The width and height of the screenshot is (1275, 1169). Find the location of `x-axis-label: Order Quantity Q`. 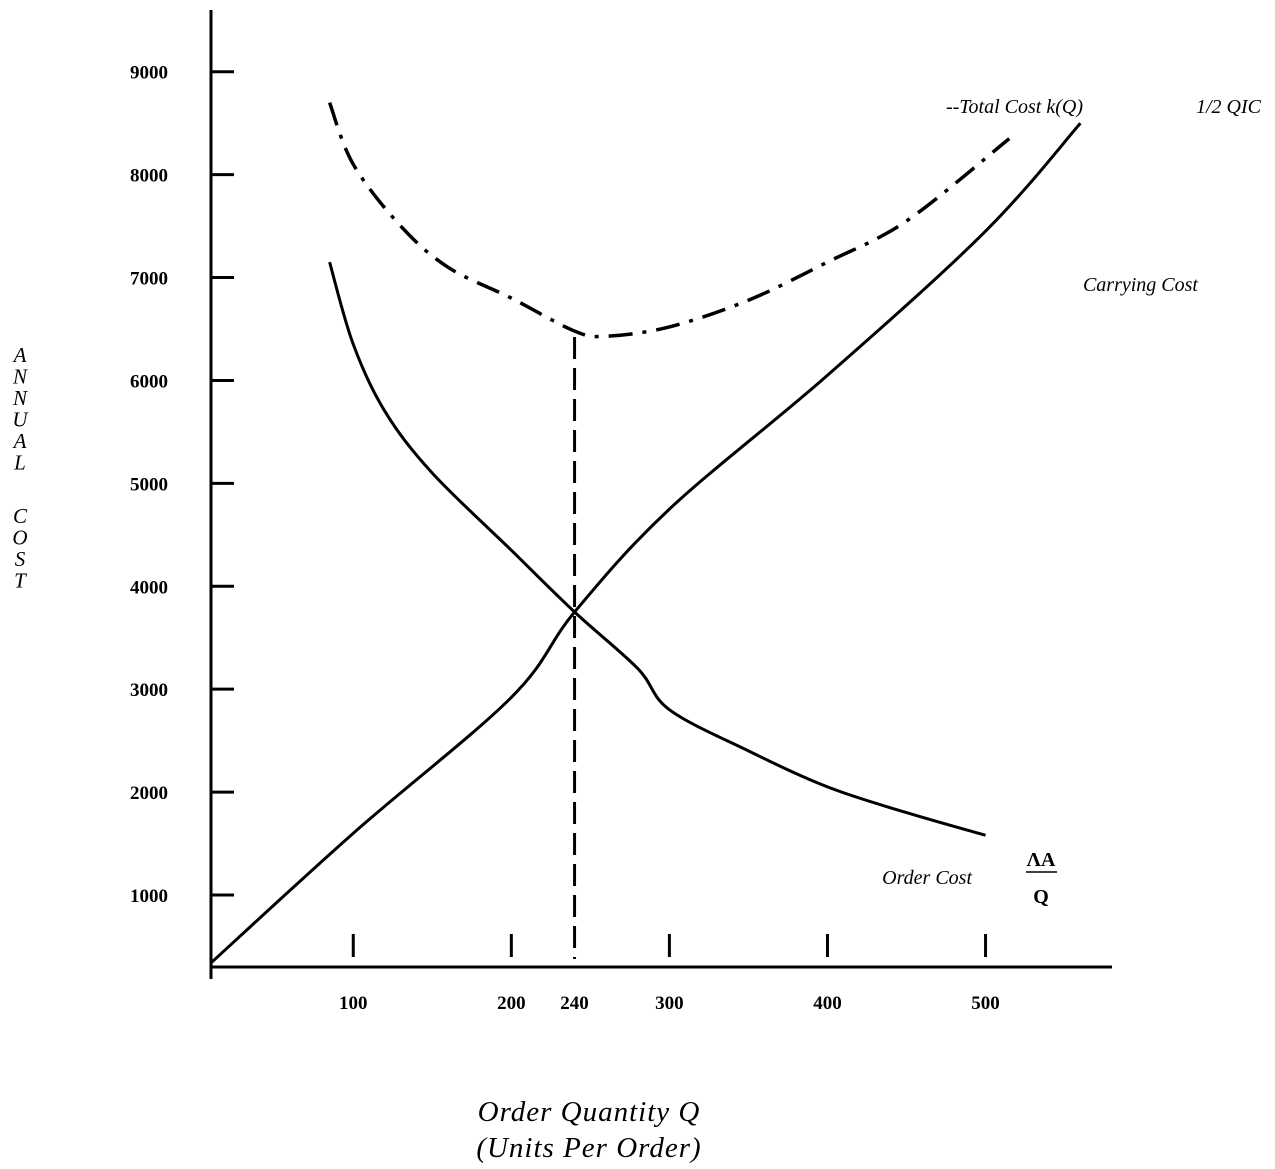

x-axis-label: Order Quantity Q is located at coordinates (589, 1112).